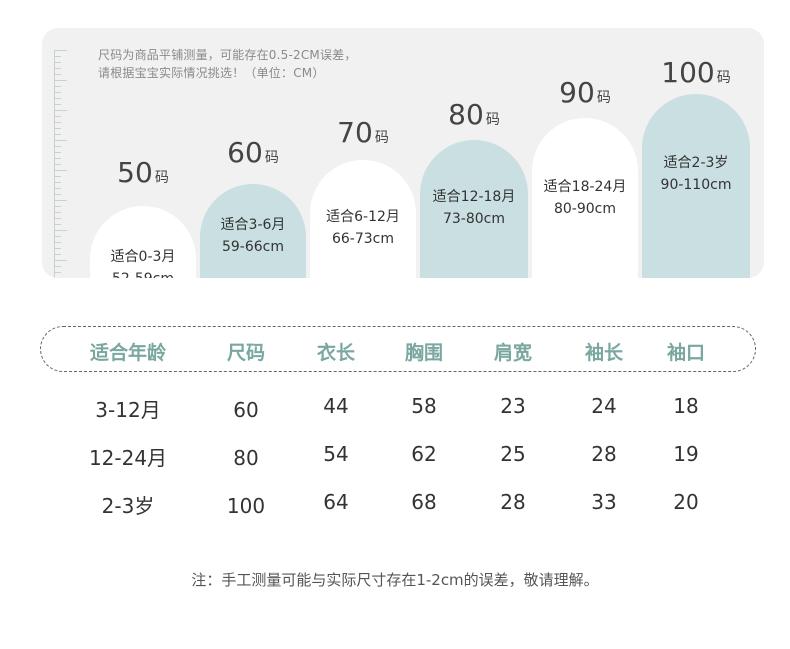 The height and width of the screenshot is (649, 790). I want to click on size-arch: 适合12-18月 73-80cm, so click(474, 209).